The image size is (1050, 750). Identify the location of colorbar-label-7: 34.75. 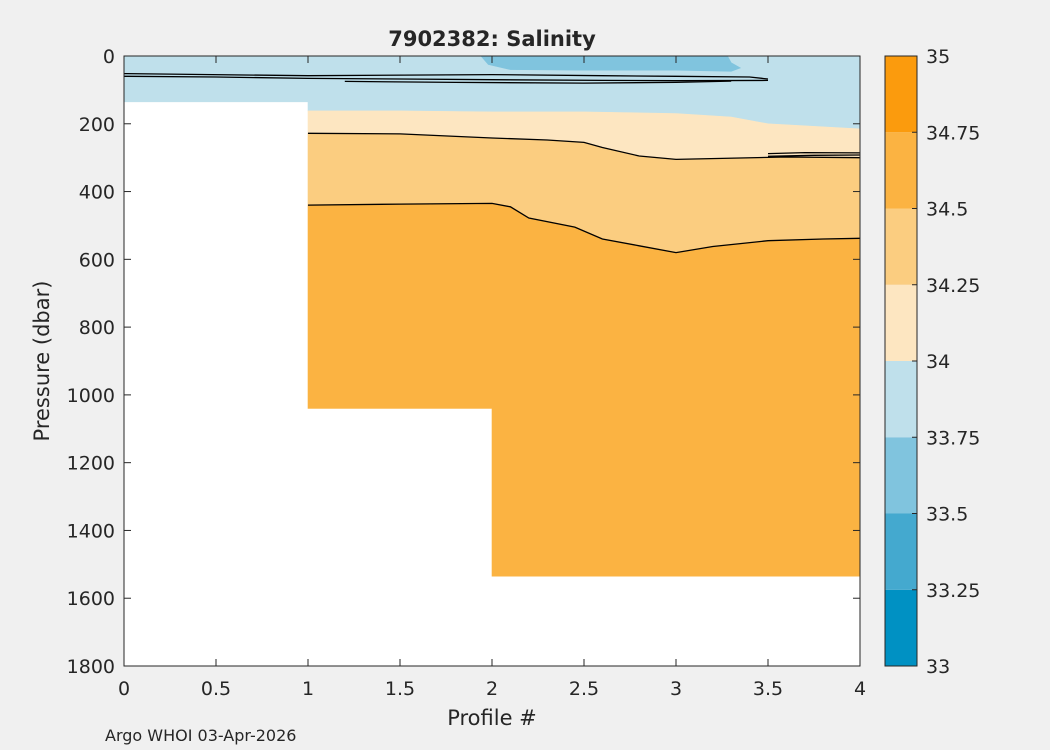
(953, 133).